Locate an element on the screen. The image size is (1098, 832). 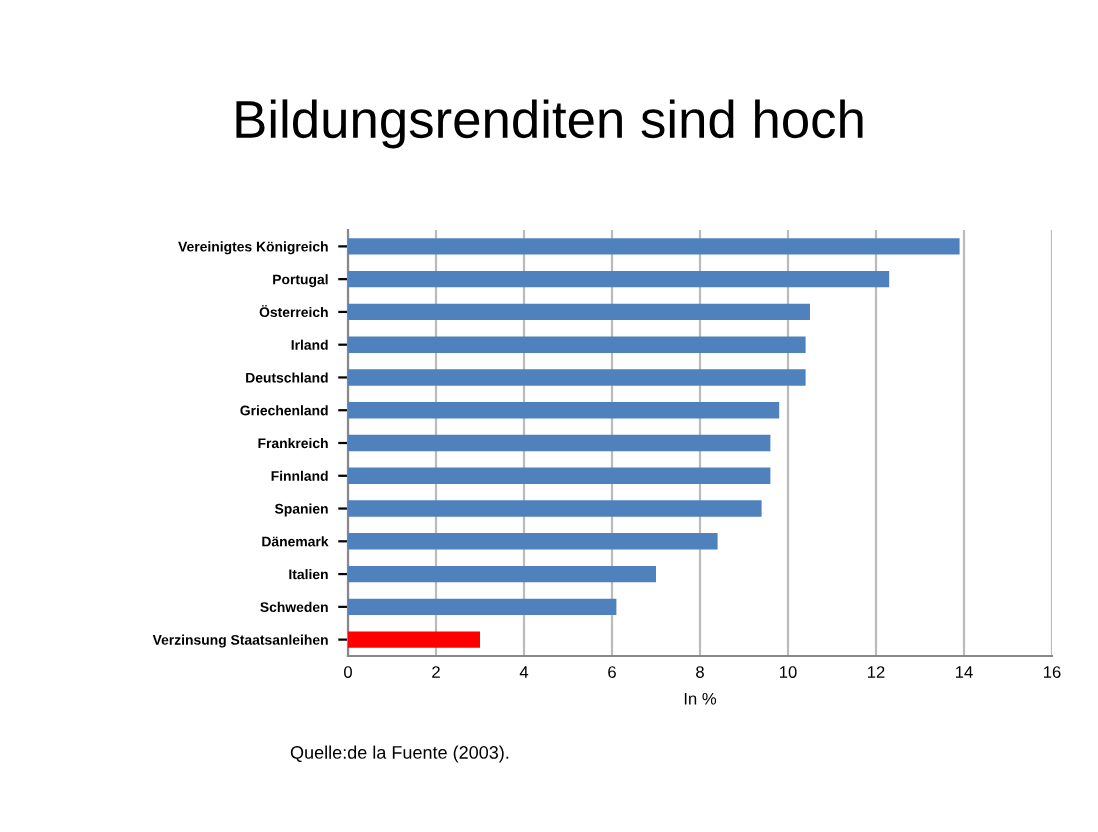
chart-title: Bildungsrenditen sind hoch is located at coordinates (549, 124).